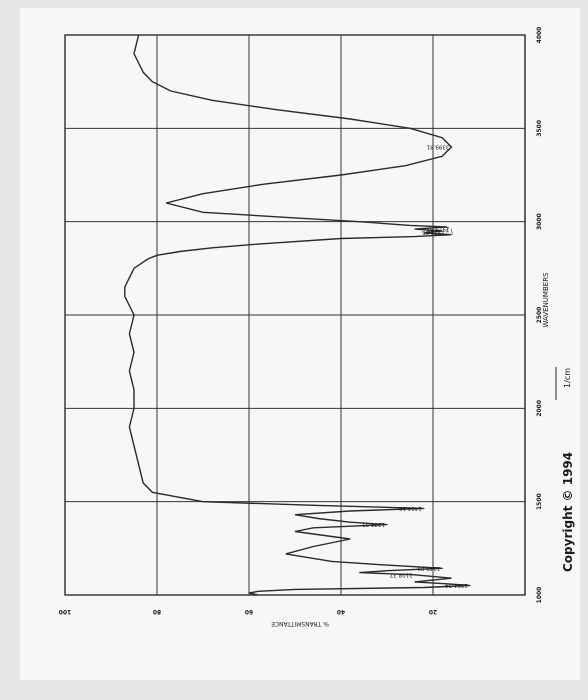 Image resolution: width=588 pixels, height=700 pixels. Describe the element at coordinates (65, 611) in the screenshot. I see `y-tick-label: 100` at that location.